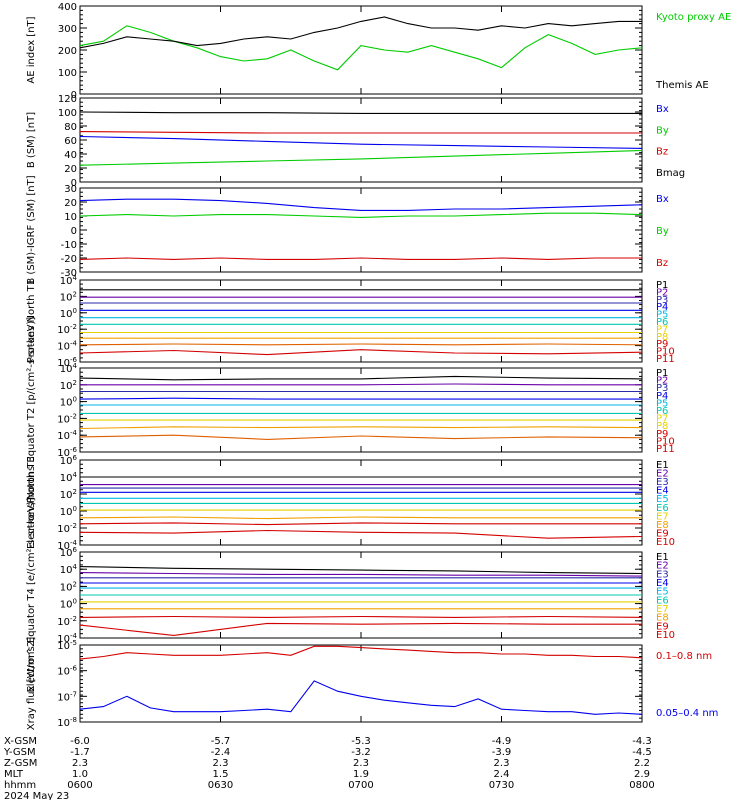 Image resolution: width=750 pixels, height=800 pixels. What do you see at coordinates (31, 140) in the screenshot?
I see `y-axis-label: B (SM) [nT]` at bounding box center [31, 140].